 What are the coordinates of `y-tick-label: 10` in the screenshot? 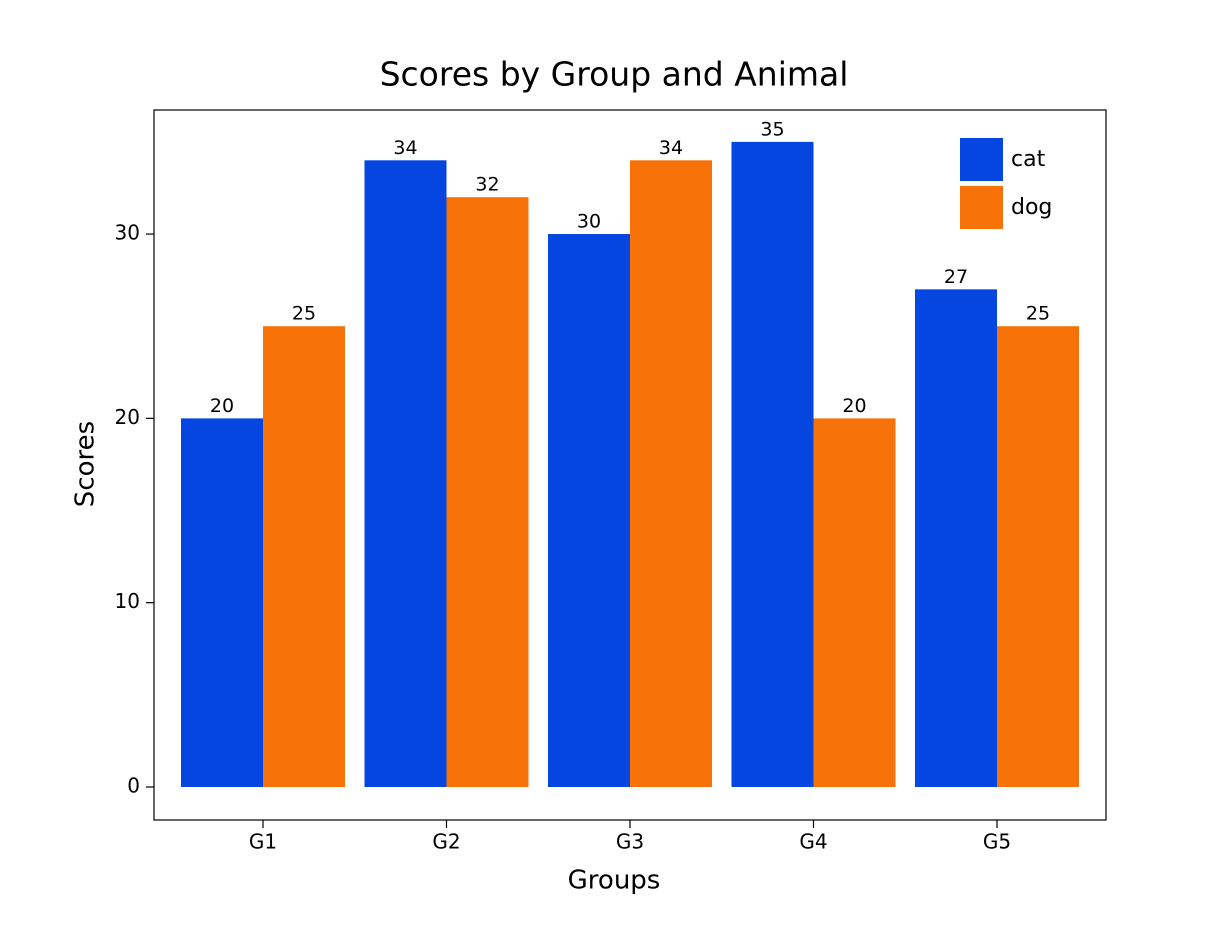 It's located at (127, 601).